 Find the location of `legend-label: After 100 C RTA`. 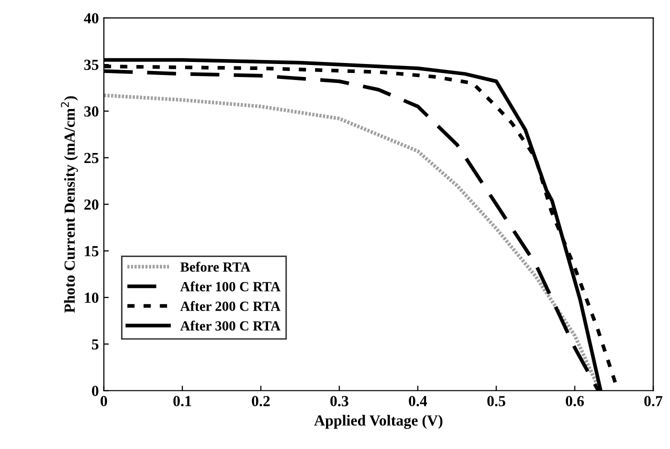

legend-label: After 100 C RTA is located at coordinates (230, 286).